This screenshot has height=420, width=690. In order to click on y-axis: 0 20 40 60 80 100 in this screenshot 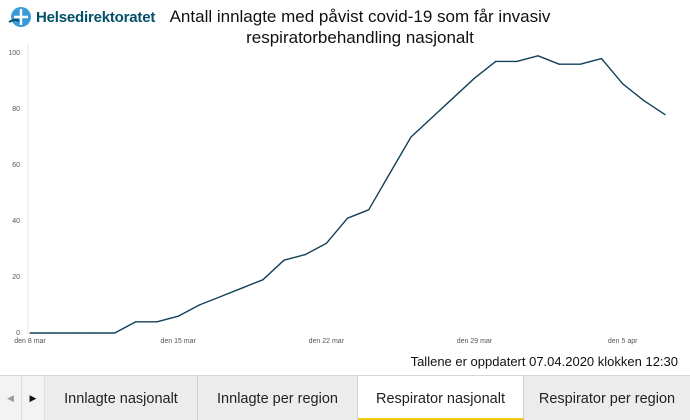, I will do `click(14, 193)`.